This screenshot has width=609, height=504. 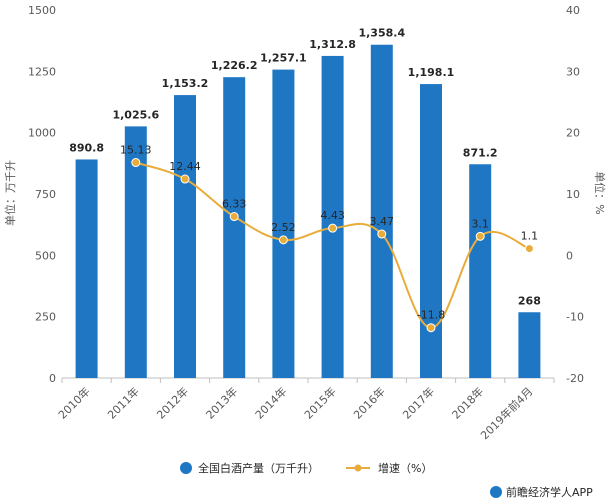 I want to click on y-tick-label: 0, so click(x=52, y=378).